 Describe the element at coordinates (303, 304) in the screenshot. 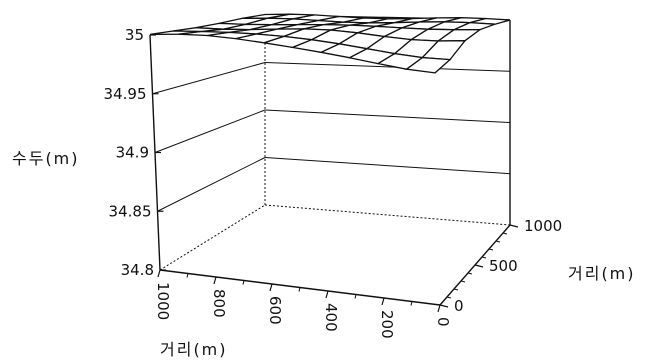

I see `x-axis-ticks: 1000 800 600 400 200 0` at that location.